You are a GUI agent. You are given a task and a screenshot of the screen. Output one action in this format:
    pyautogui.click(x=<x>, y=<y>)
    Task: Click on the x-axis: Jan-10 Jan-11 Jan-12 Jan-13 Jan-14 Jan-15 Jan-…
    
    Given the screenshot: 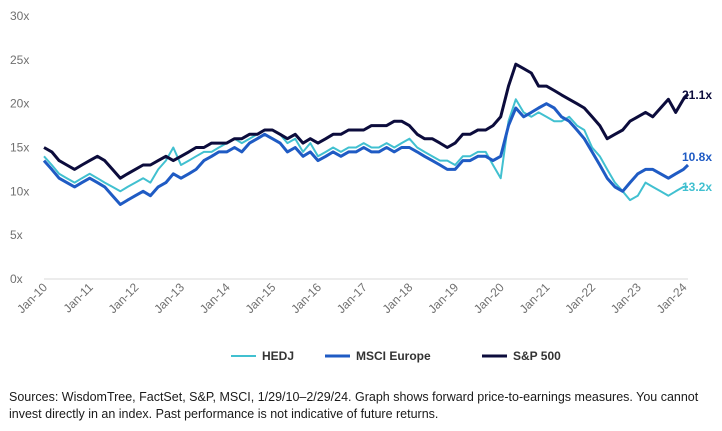 What is the action you would take?
    pyautogui.click(x=352, y=298)
    